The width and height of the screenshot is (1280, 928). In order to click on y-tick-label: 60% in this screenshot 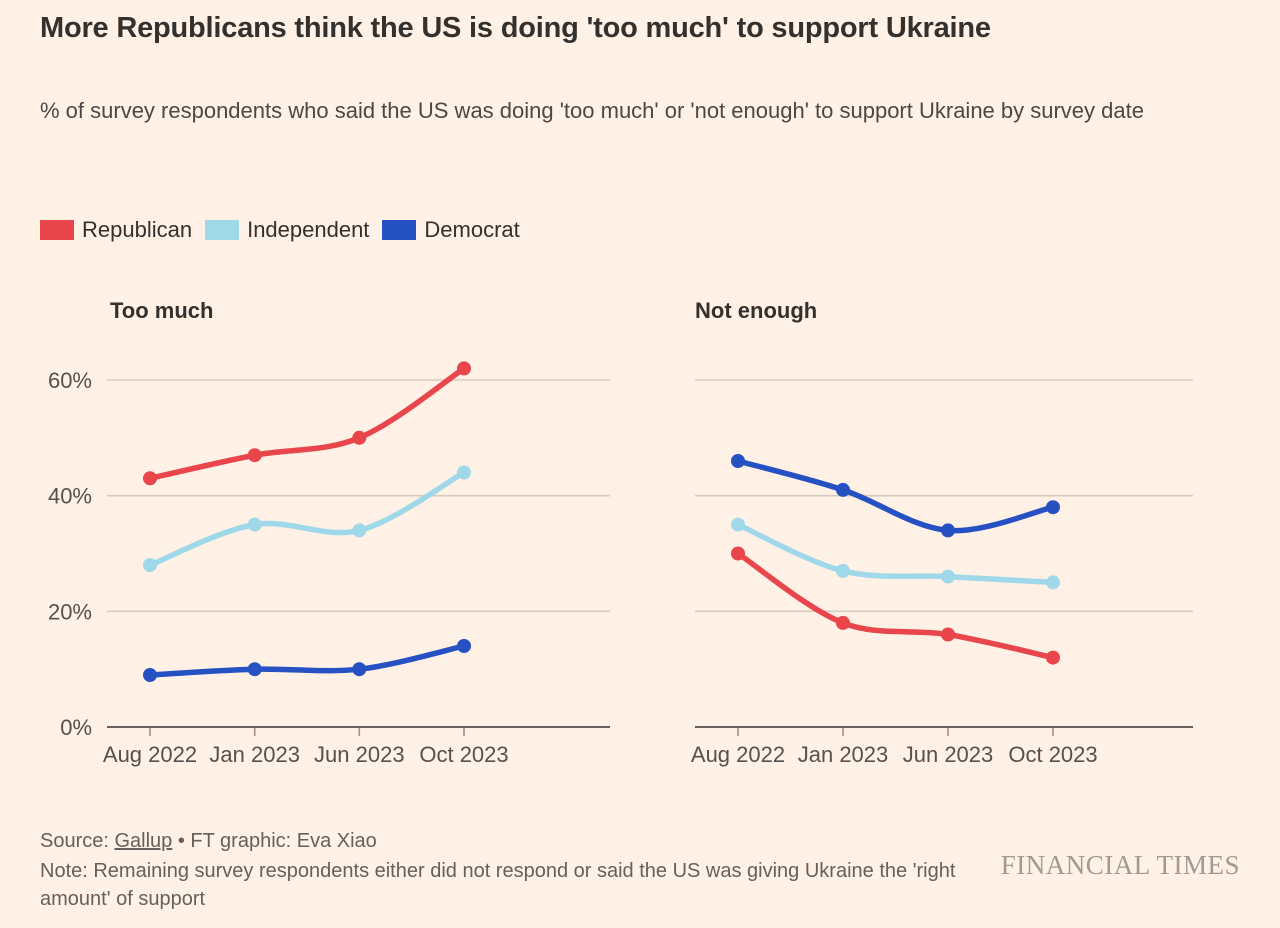, I will do `click(70, 380)`.